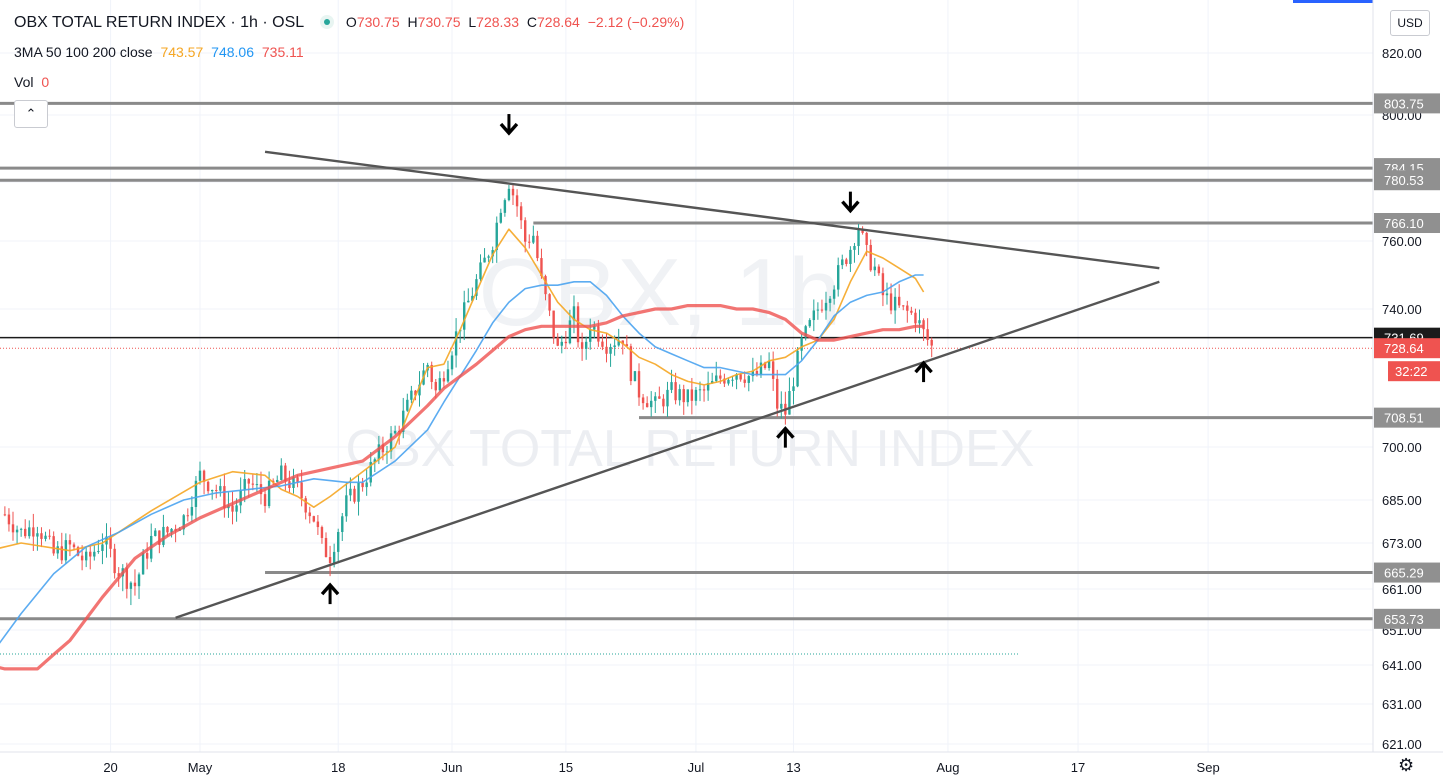  What do you see at coordinates (1402, 500) in the screenshot?
I see `y-tick-label: 685.00` at bounding box center [1402, 500].